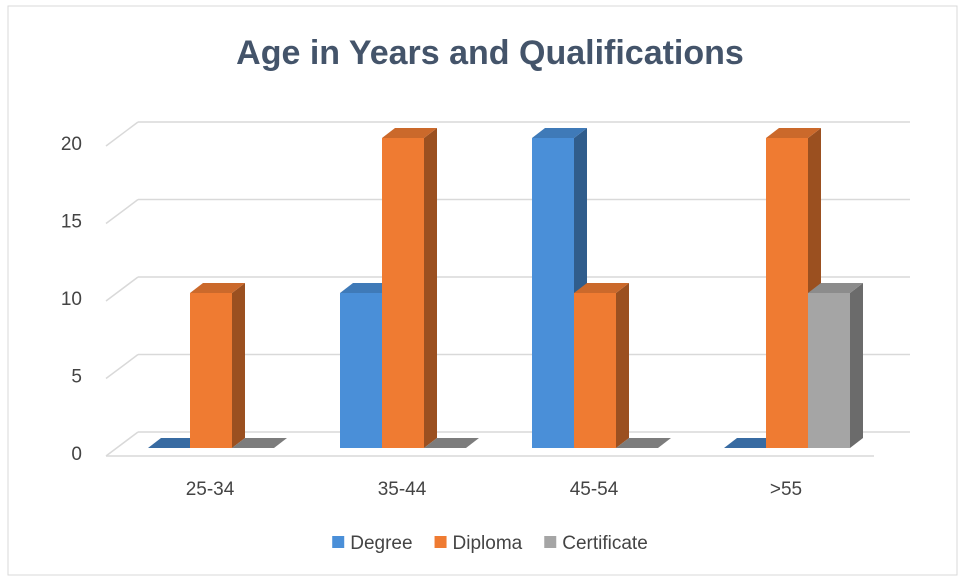  What do you see at coordinates (71, 144) in the screenshot?
I see `y-tick-label: 20` at bounding box center [71, 144].